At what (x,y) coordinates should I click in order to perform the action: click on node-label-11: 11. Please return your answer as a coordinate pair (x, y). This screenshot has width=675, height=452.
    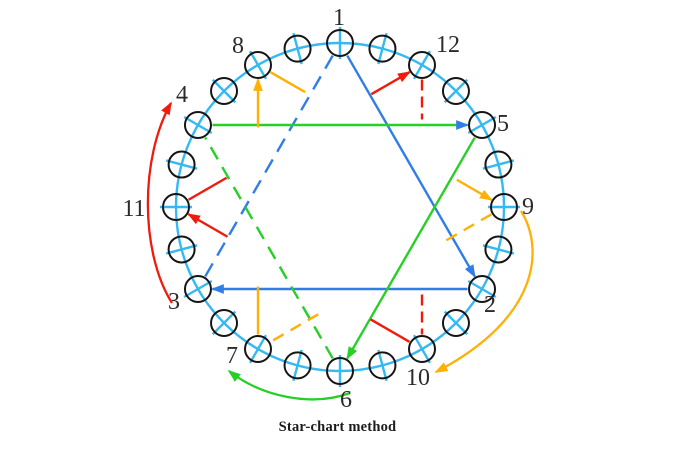
    Looking at the image, I should click on (133, 209).